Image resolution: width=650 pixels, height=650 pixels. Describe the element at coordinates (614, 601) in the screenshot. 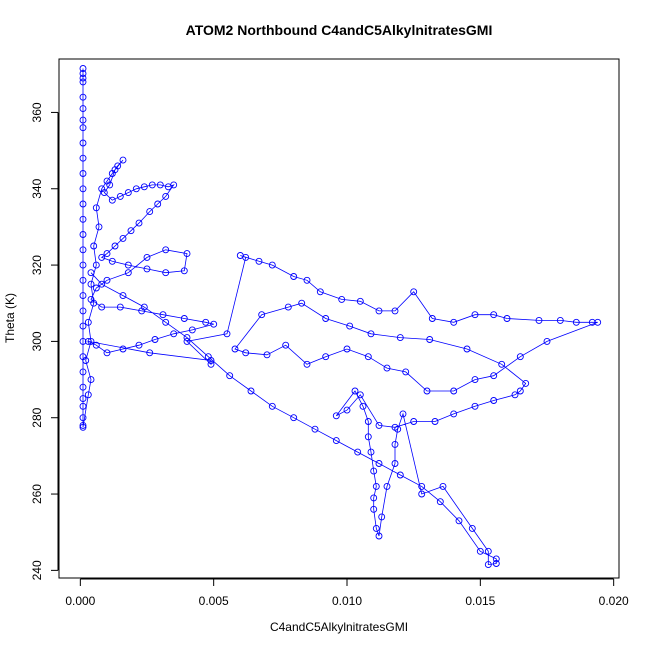

I see `x-tick-label: 0.020` at that location.